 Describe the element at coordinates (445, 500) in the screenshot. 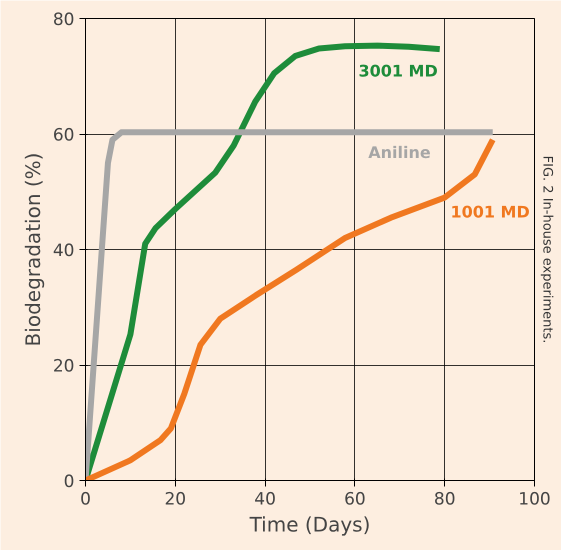

I see `x-tick-label: 80` at that location.